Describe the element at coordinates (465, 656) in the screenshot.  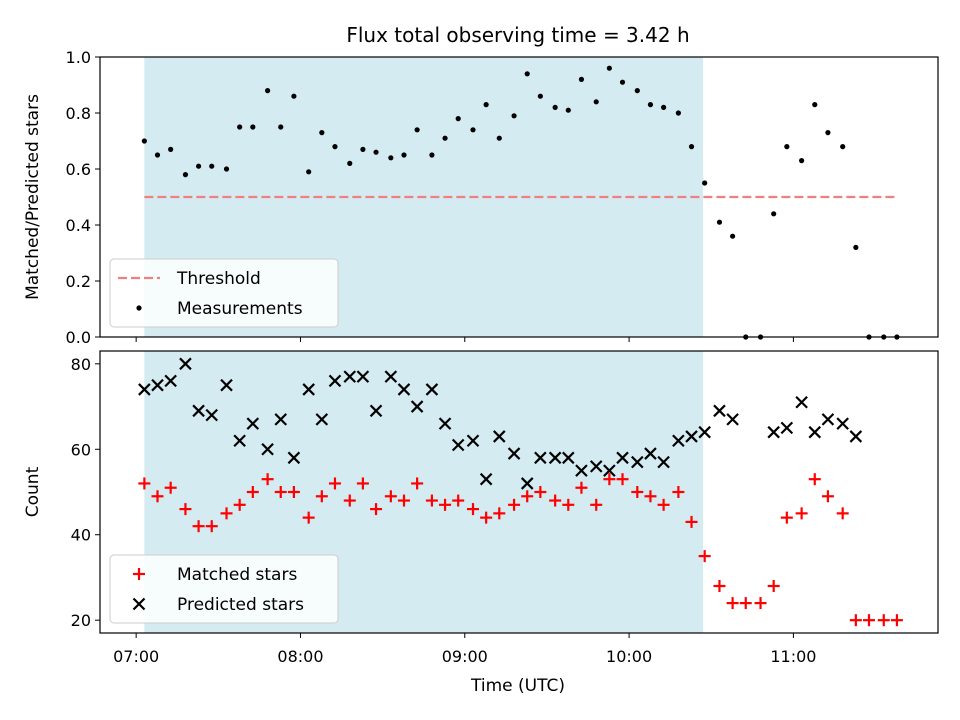
I see `x-tick-label: 09:00` at that location.